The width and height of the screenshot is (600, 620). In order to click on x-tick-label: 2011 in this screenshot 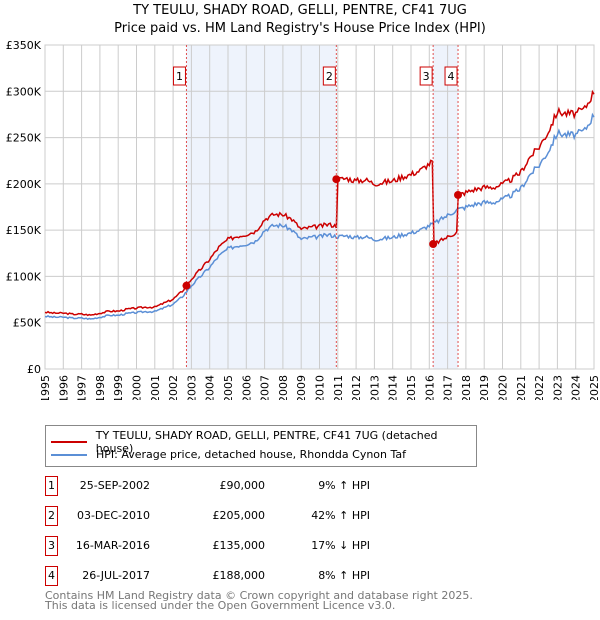, I will do `click(338, 387)`.